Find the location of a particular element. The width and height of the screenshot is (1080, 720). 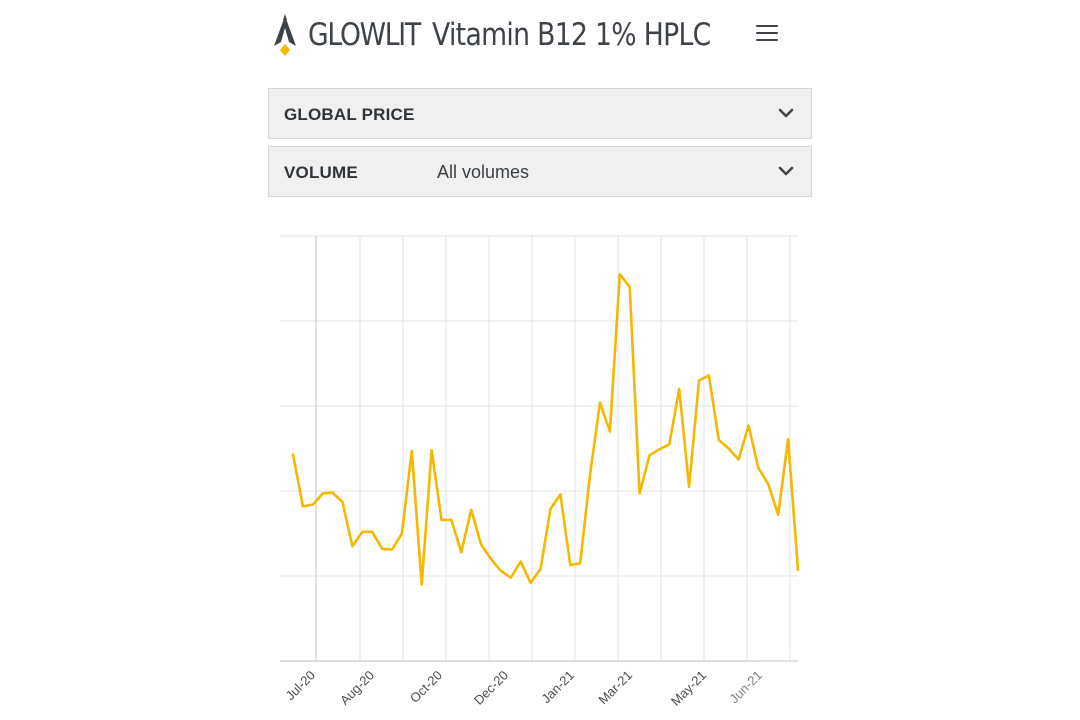

header: GLOWLIT Vitamin B12 1% HPLC is located at coordinates (540, 36).